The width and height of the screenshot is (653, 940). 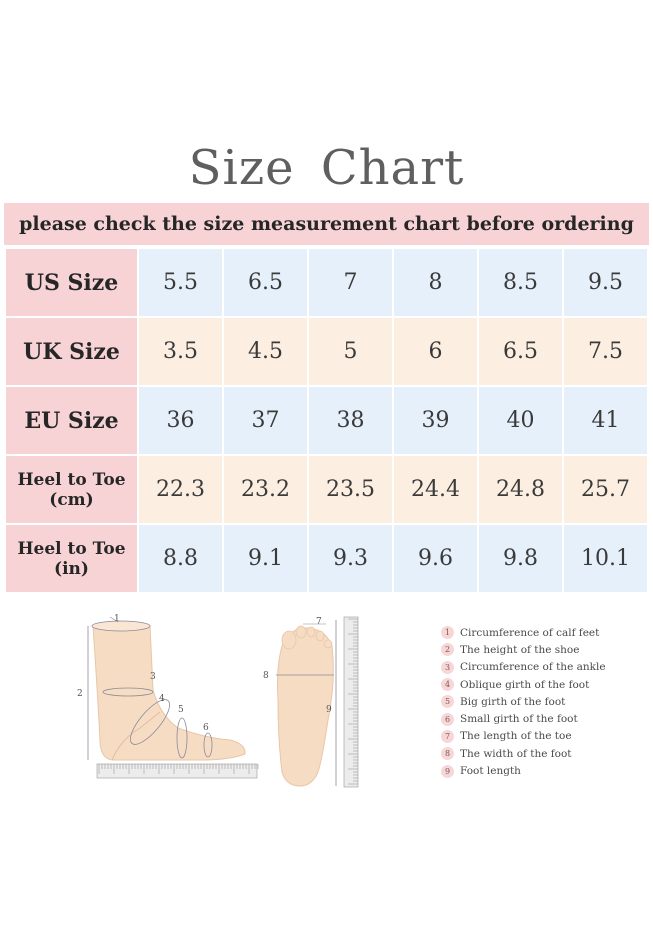 What do you see at coordinates (71, 499) in the screenshot?
I see `row-label-unit: (cm)` at bounding box center [71, 499].